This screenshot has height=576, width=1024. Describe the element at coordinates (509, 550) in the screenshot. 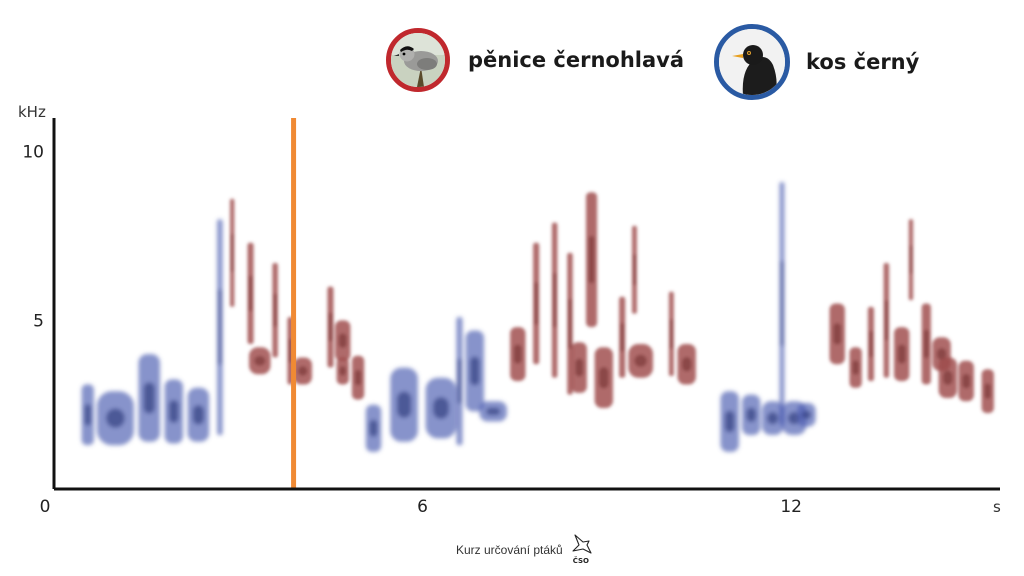

I see `footer-text: Kurz určování ptáků` at that location.